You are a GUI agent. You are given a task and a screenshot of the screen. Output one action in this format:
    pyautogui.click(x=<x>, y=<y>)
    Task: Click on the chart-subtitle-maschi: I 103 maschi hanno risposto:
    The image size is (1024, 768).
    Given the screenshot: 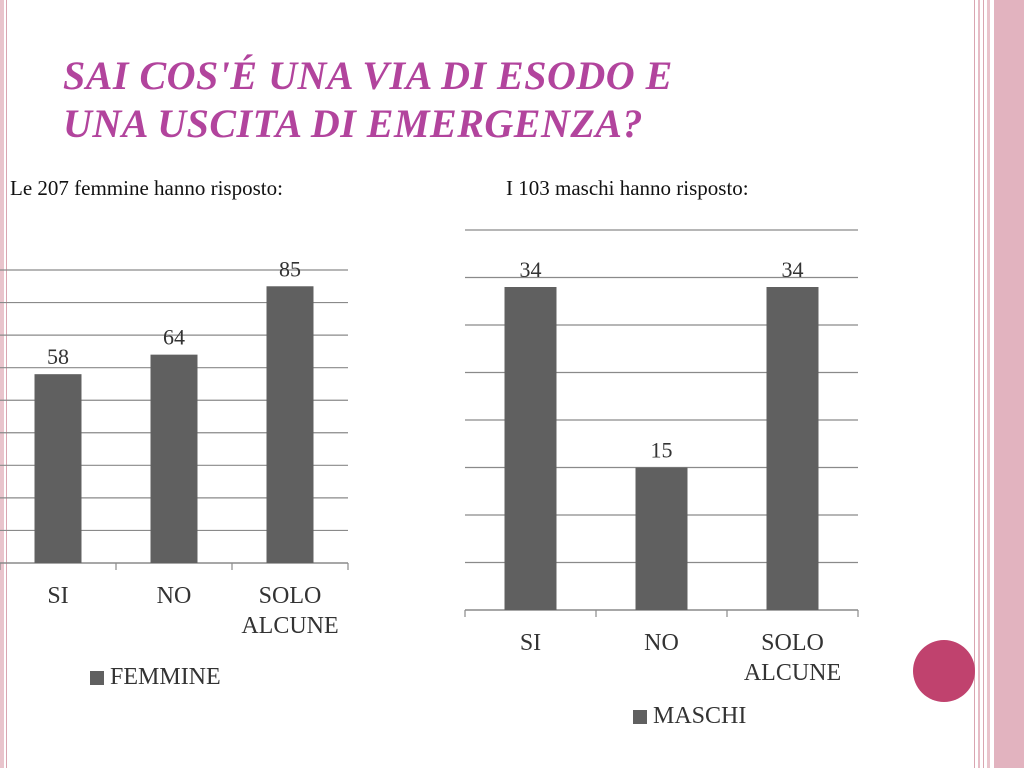 What is the action you would take?
    pyautogui.click(x=627, y=188)
    